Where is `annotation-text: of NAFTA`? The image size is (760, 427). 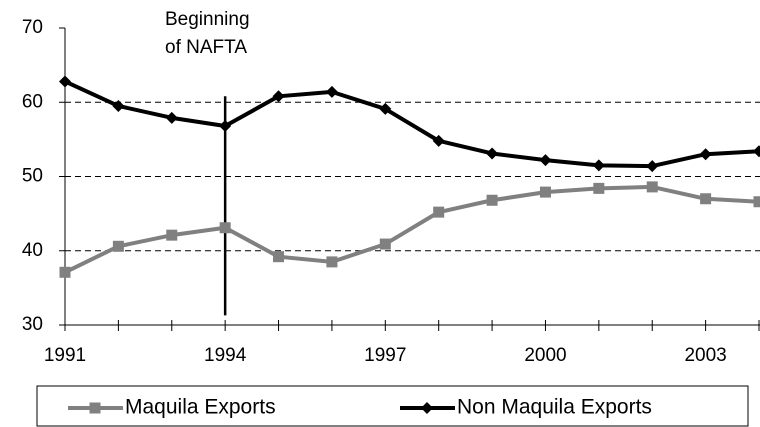
annotation-text: of NAFTA is located at coordinates (206, 47).